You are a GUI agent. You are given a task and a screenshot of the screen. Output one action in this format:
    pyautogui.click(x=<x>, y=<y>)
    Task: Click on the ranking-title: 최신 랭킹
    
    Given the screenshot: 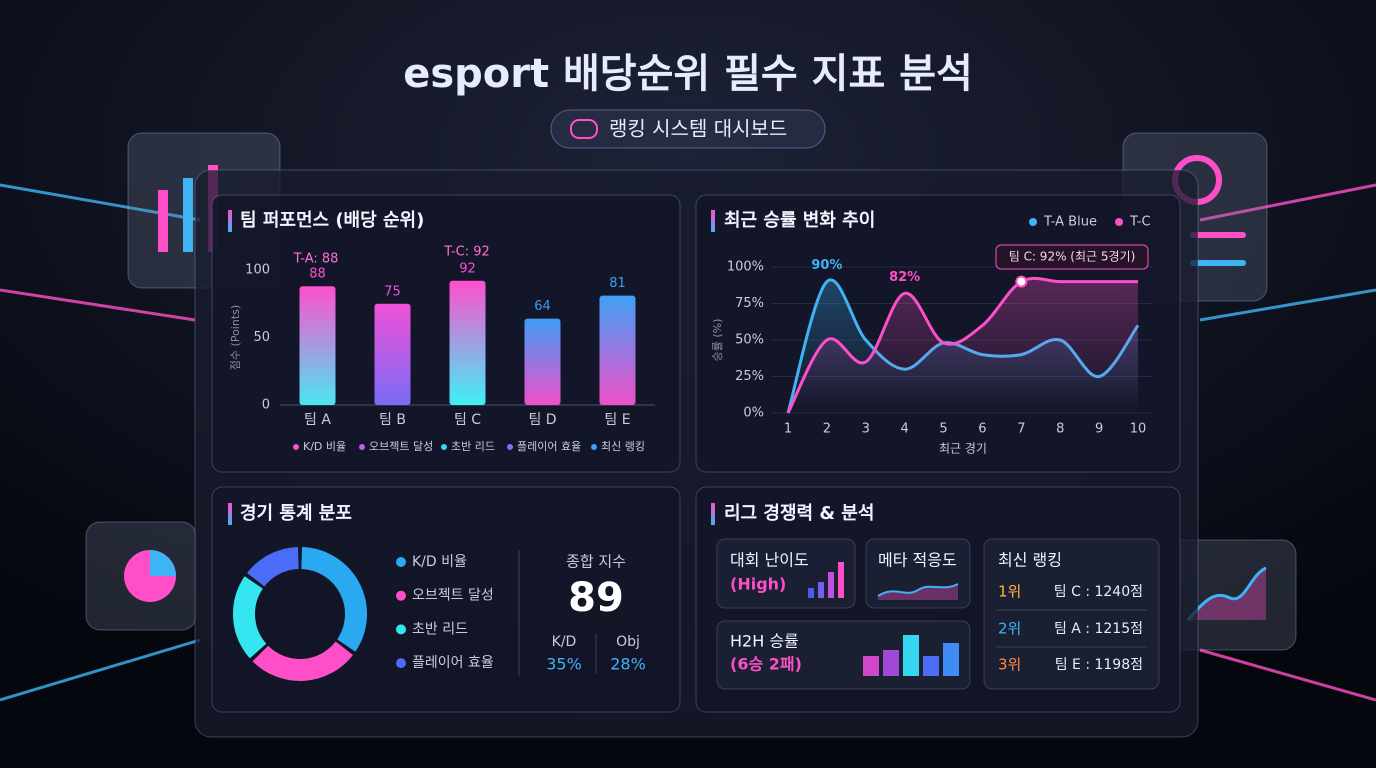 What is the action you would take?
    pyautogui.click(x=1030, y=560)
    